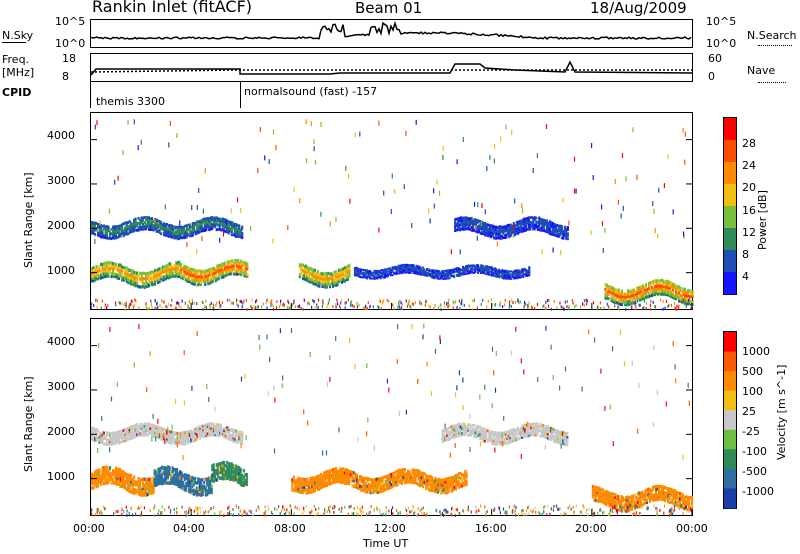  I want to click on velocity-ytick-1000: 1000, so click(61, 476).